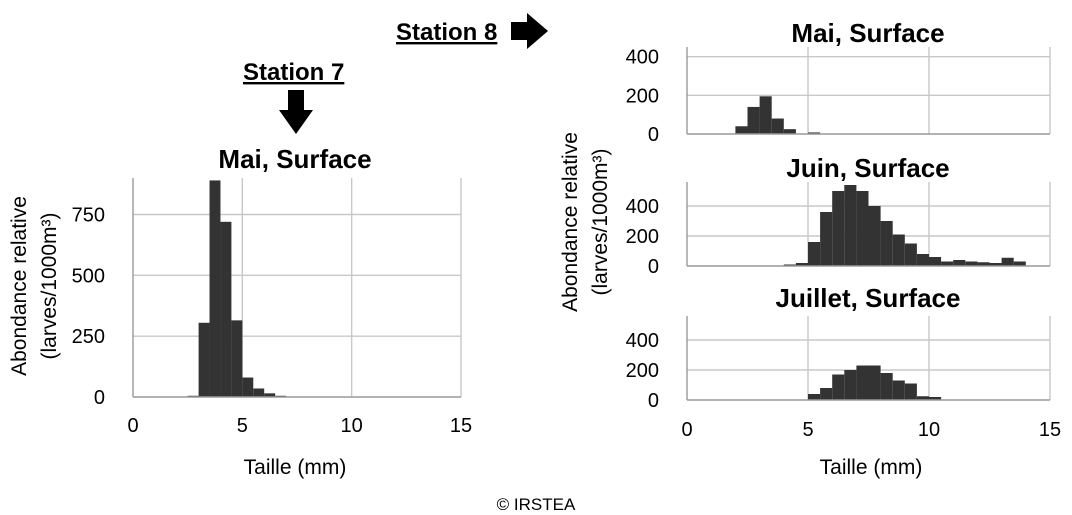  What do you see at coordinates (295, 467) in the screenshot?
I see `station7-xlabel: Taille (mm)` at bounding box center [295, 467].